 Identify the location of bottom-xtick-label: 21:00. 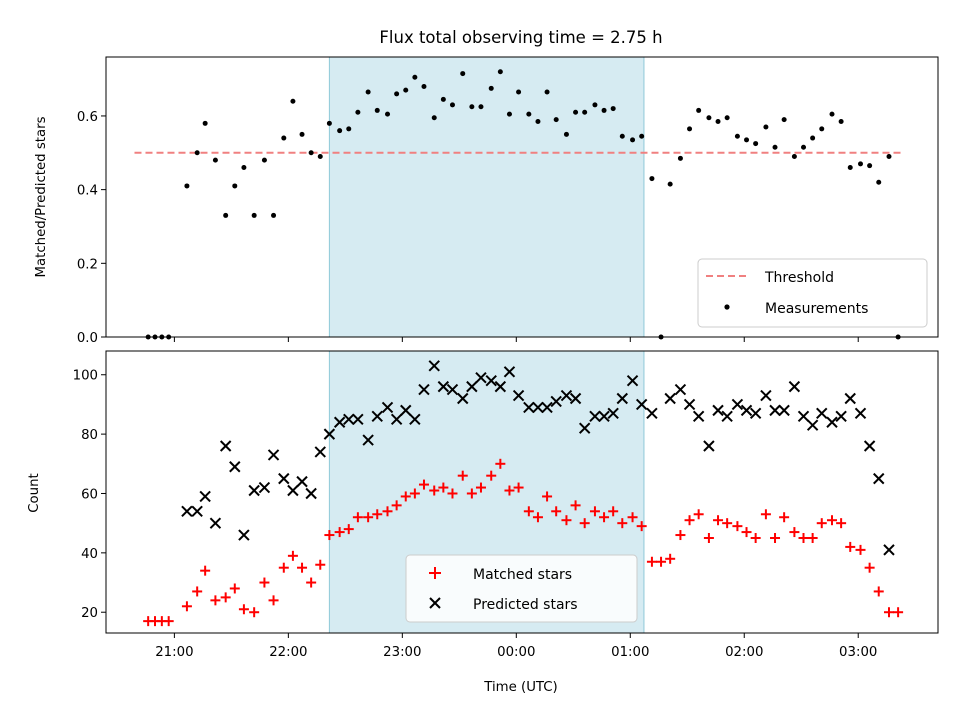
(174, 652).